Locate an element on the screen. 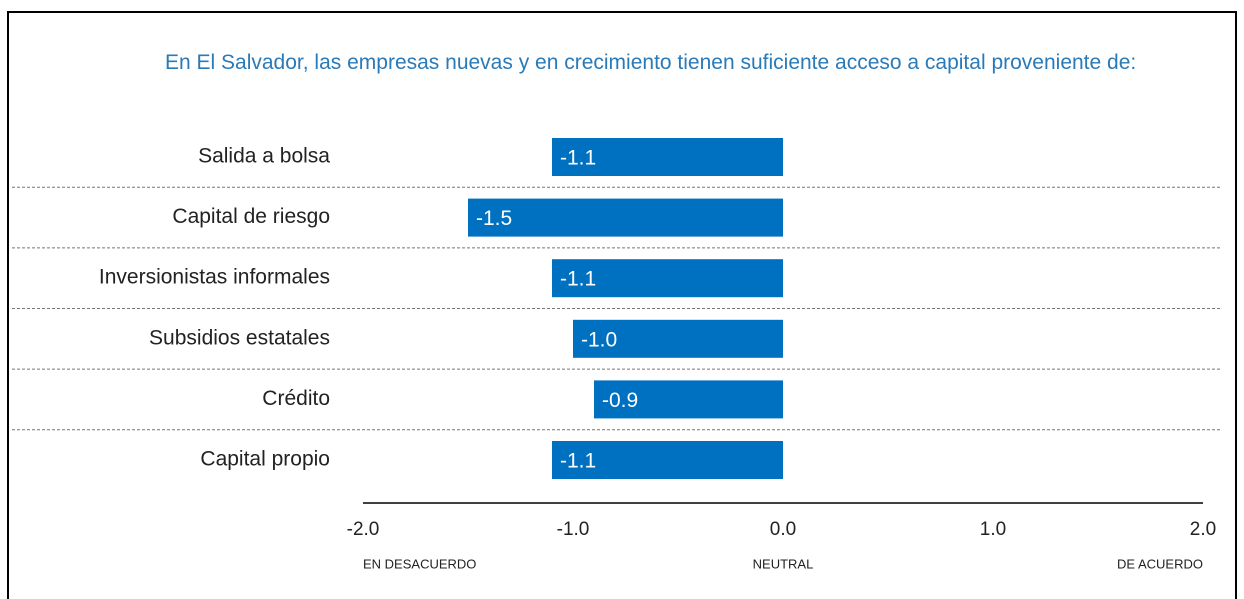 The height and width of the screenshot is (599, 1244). x-tick-label: 2.0 is located at coordinates (1203, 529).